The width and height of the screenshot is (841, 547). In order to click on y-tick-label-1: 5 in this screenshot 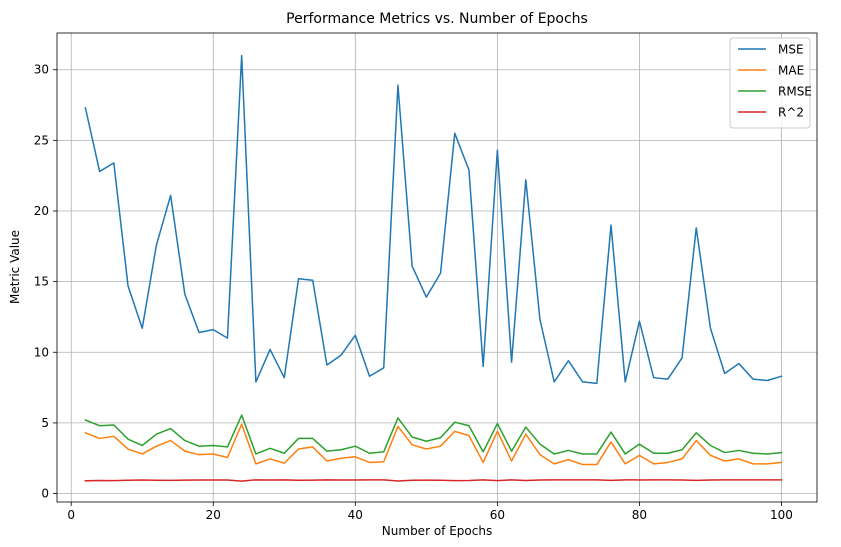, I will do `click(45, 423)`.